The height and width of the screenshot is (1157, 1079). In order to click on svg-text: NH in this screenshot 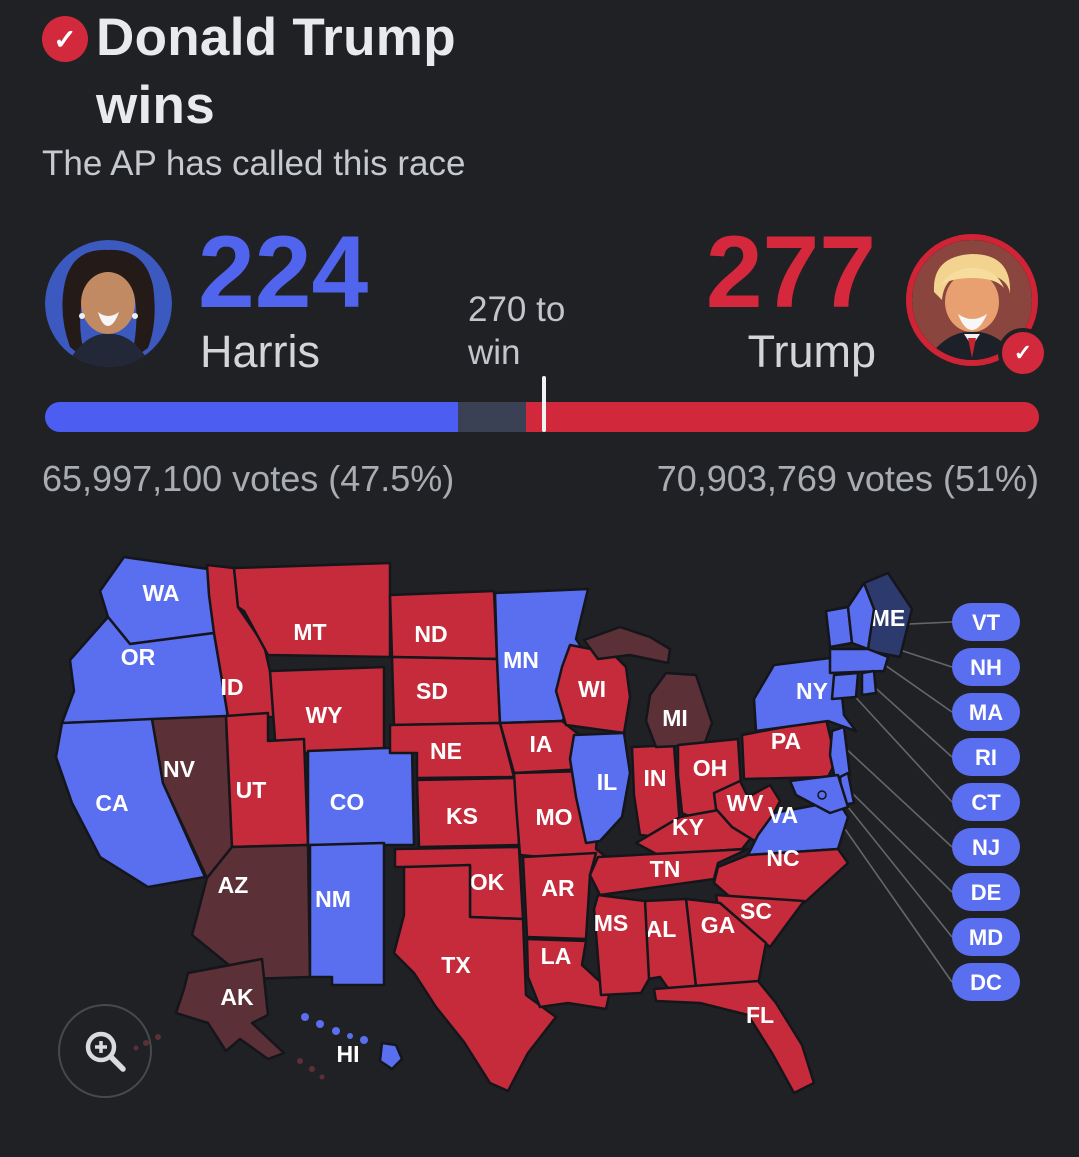, I will do `click(986, 667)`.